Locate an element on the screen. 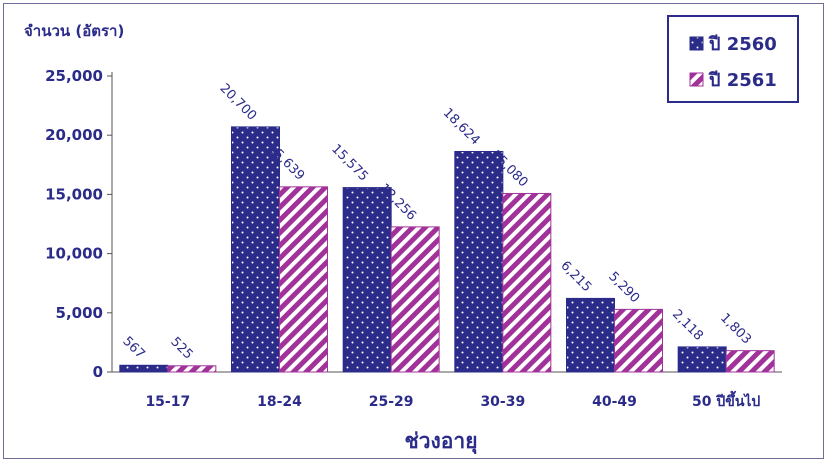  data-label: 1,803 is located at coordinates (735, 329).